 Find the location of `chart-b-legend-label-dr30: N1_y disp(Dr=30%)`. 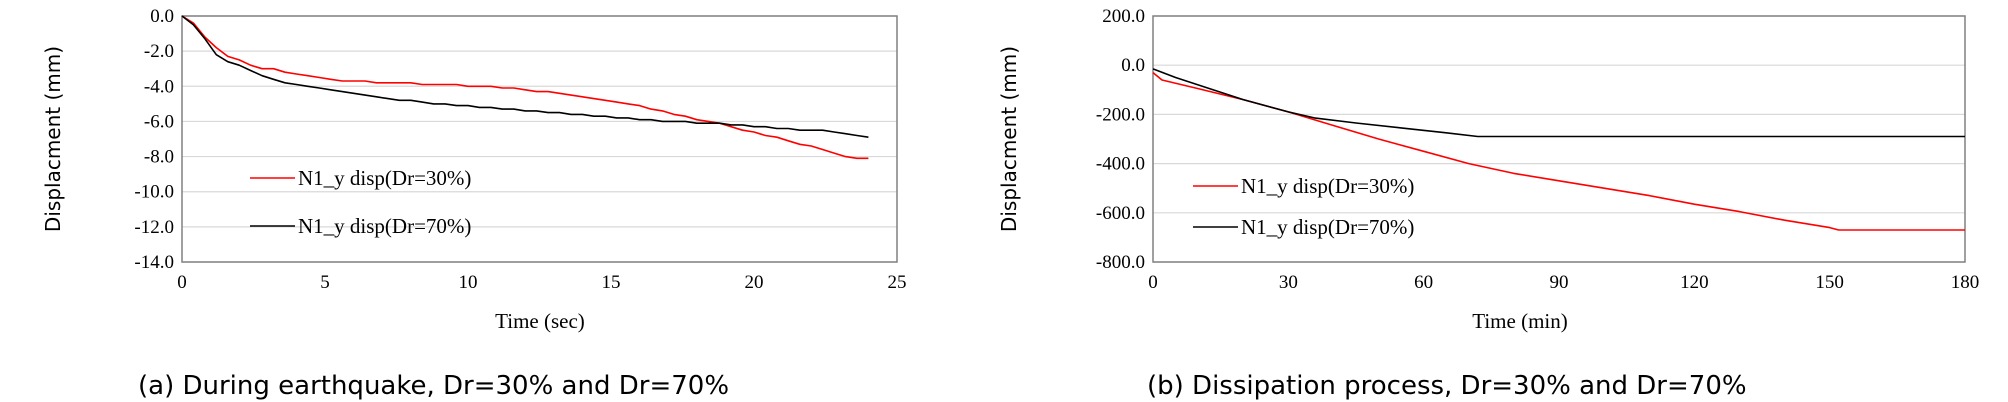

chart-b-legend-label-dr30: N1_y disp(Dr=30%) is located at coordinates (1327, 186).